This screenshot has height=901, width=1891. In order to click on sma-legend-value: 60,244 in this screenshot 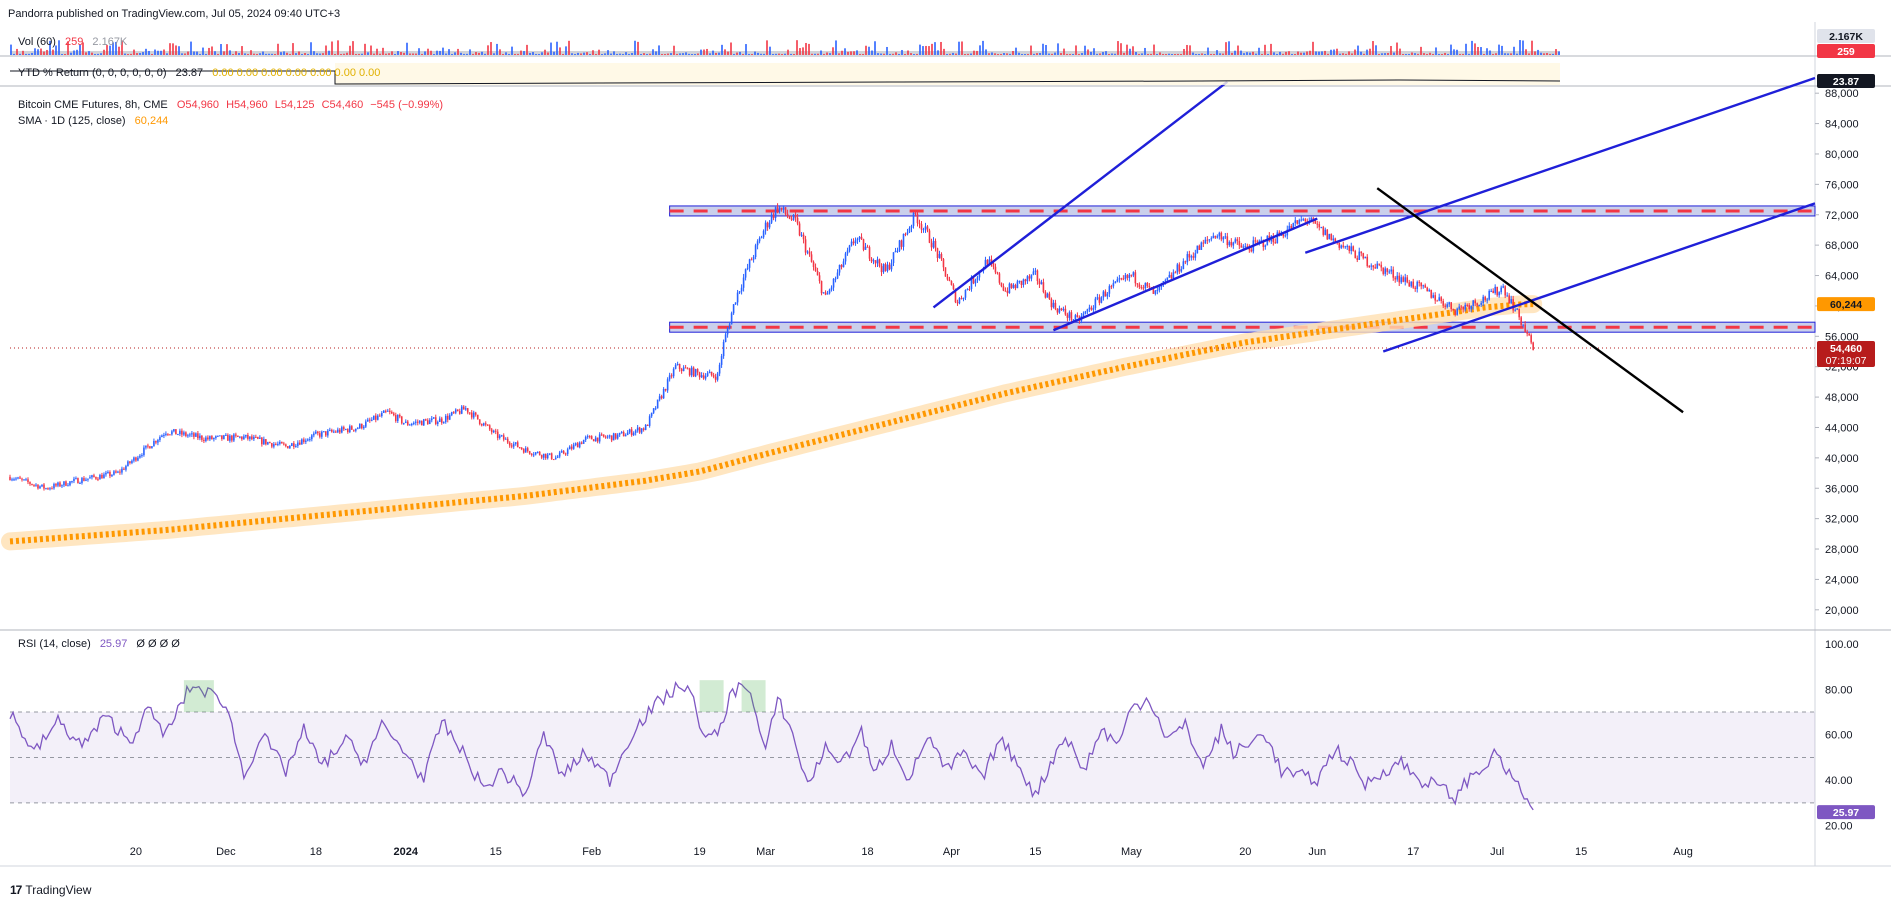, I will do `click(151, 121)`.